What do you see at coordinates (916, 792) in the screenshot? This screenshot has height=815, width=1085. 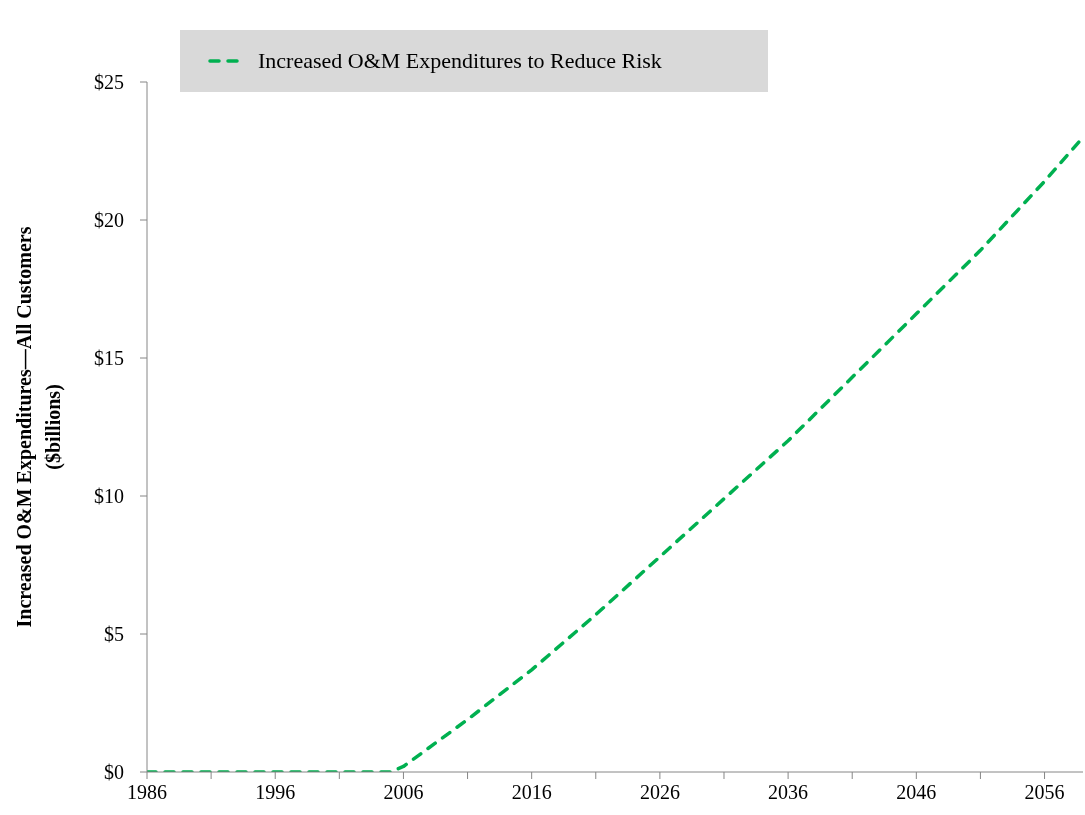 I see `x-tick-label: 2046` at bounding box center [916, 792].